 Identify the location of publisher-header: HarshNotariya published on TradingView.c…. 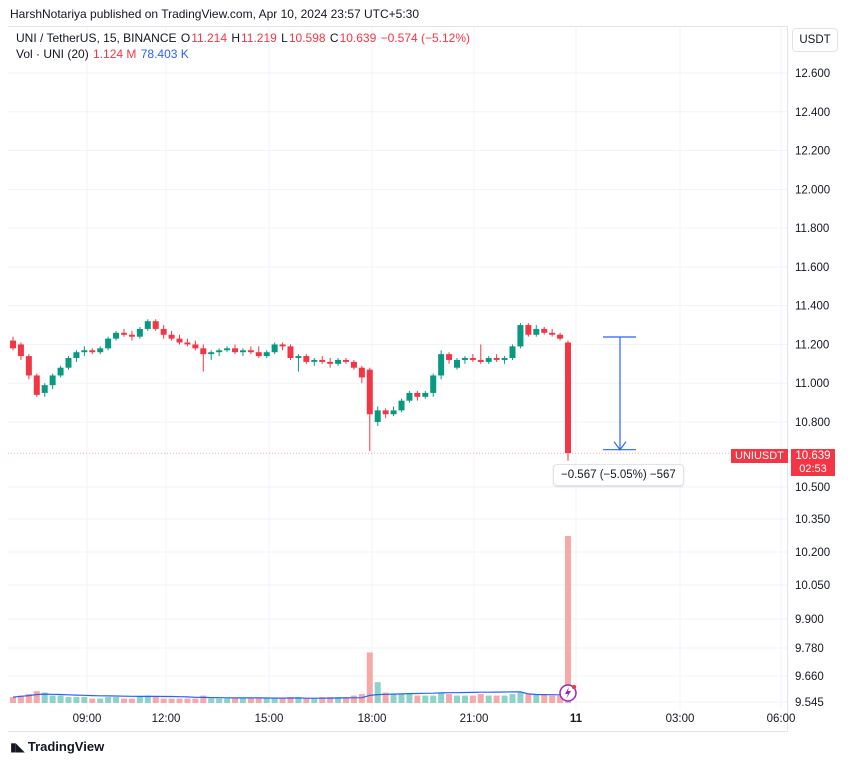
(215, 14).